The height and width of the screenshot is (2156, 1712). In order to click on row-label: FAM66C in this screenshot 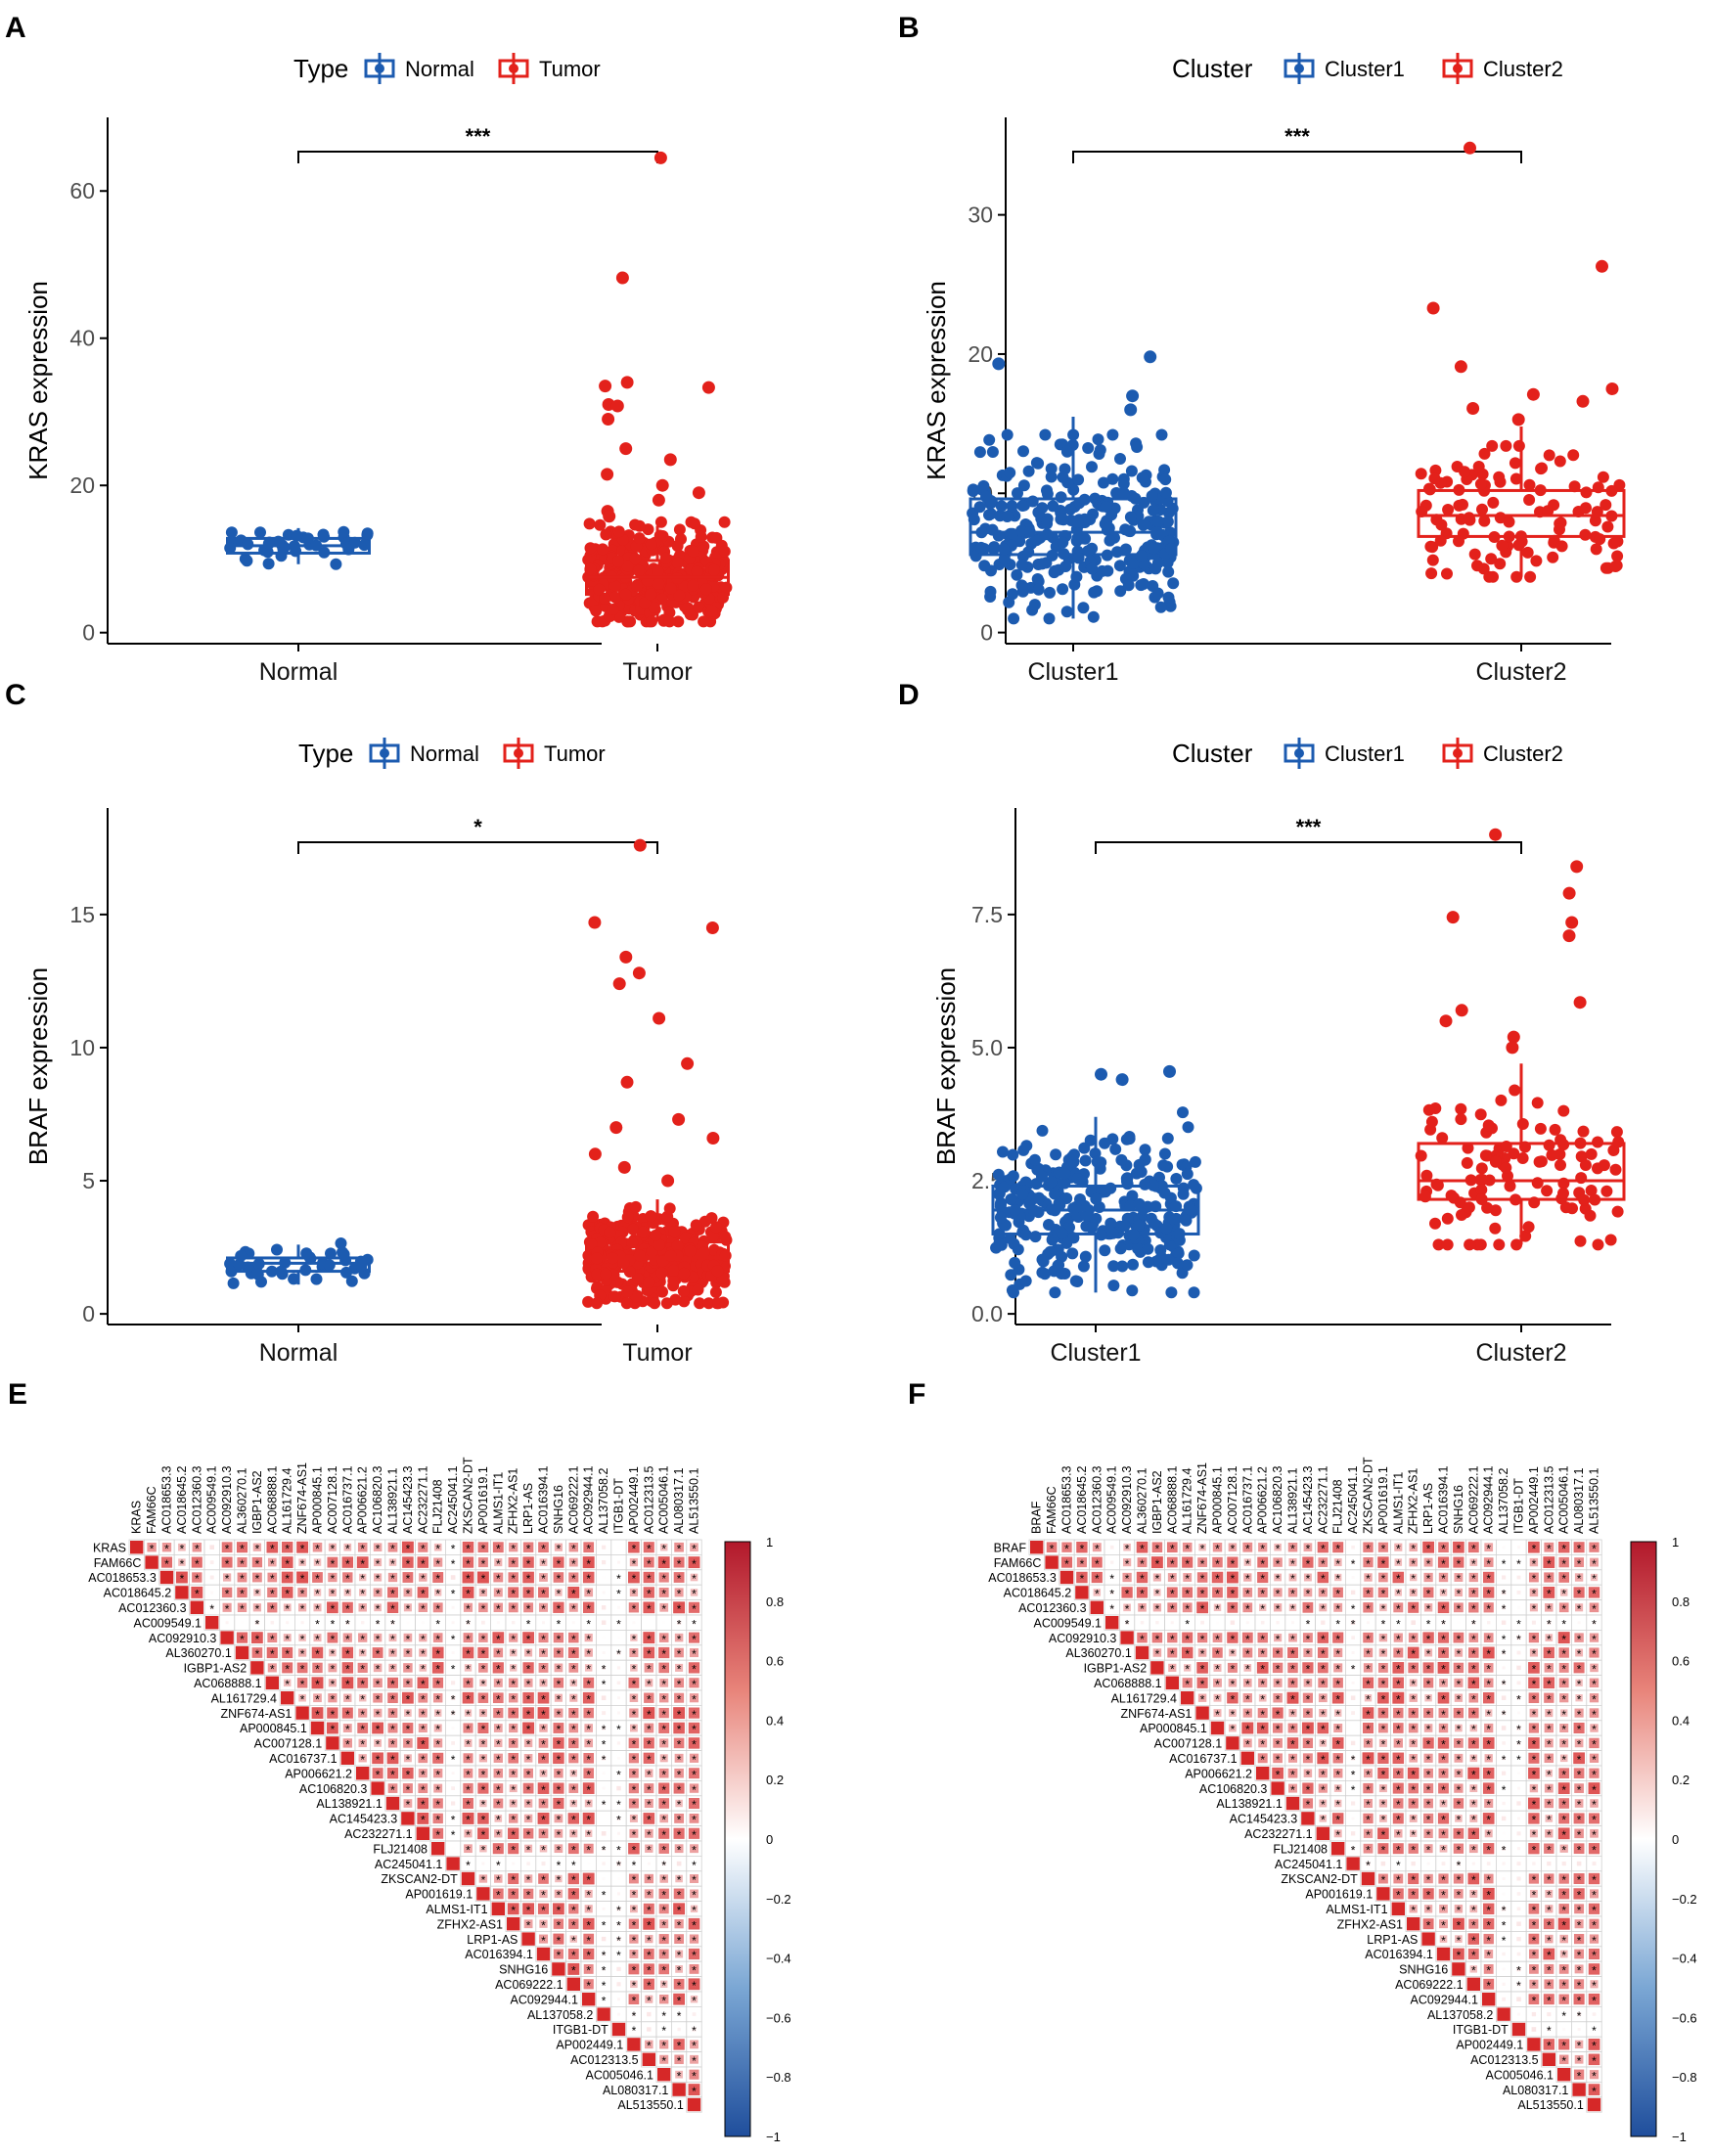, I will do `click(118, 1563)`.